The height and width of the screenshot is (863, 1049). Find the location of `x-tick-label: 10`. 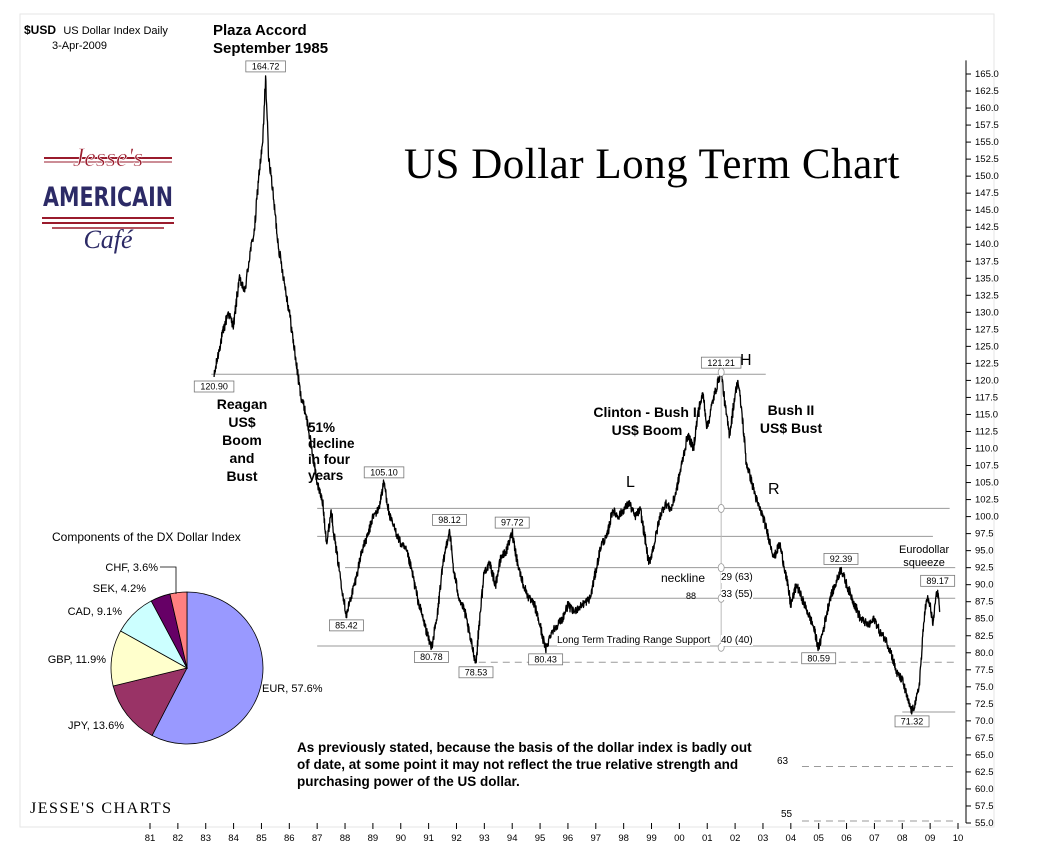

x-tick-label: 10 is located at coordinates (958, 838).